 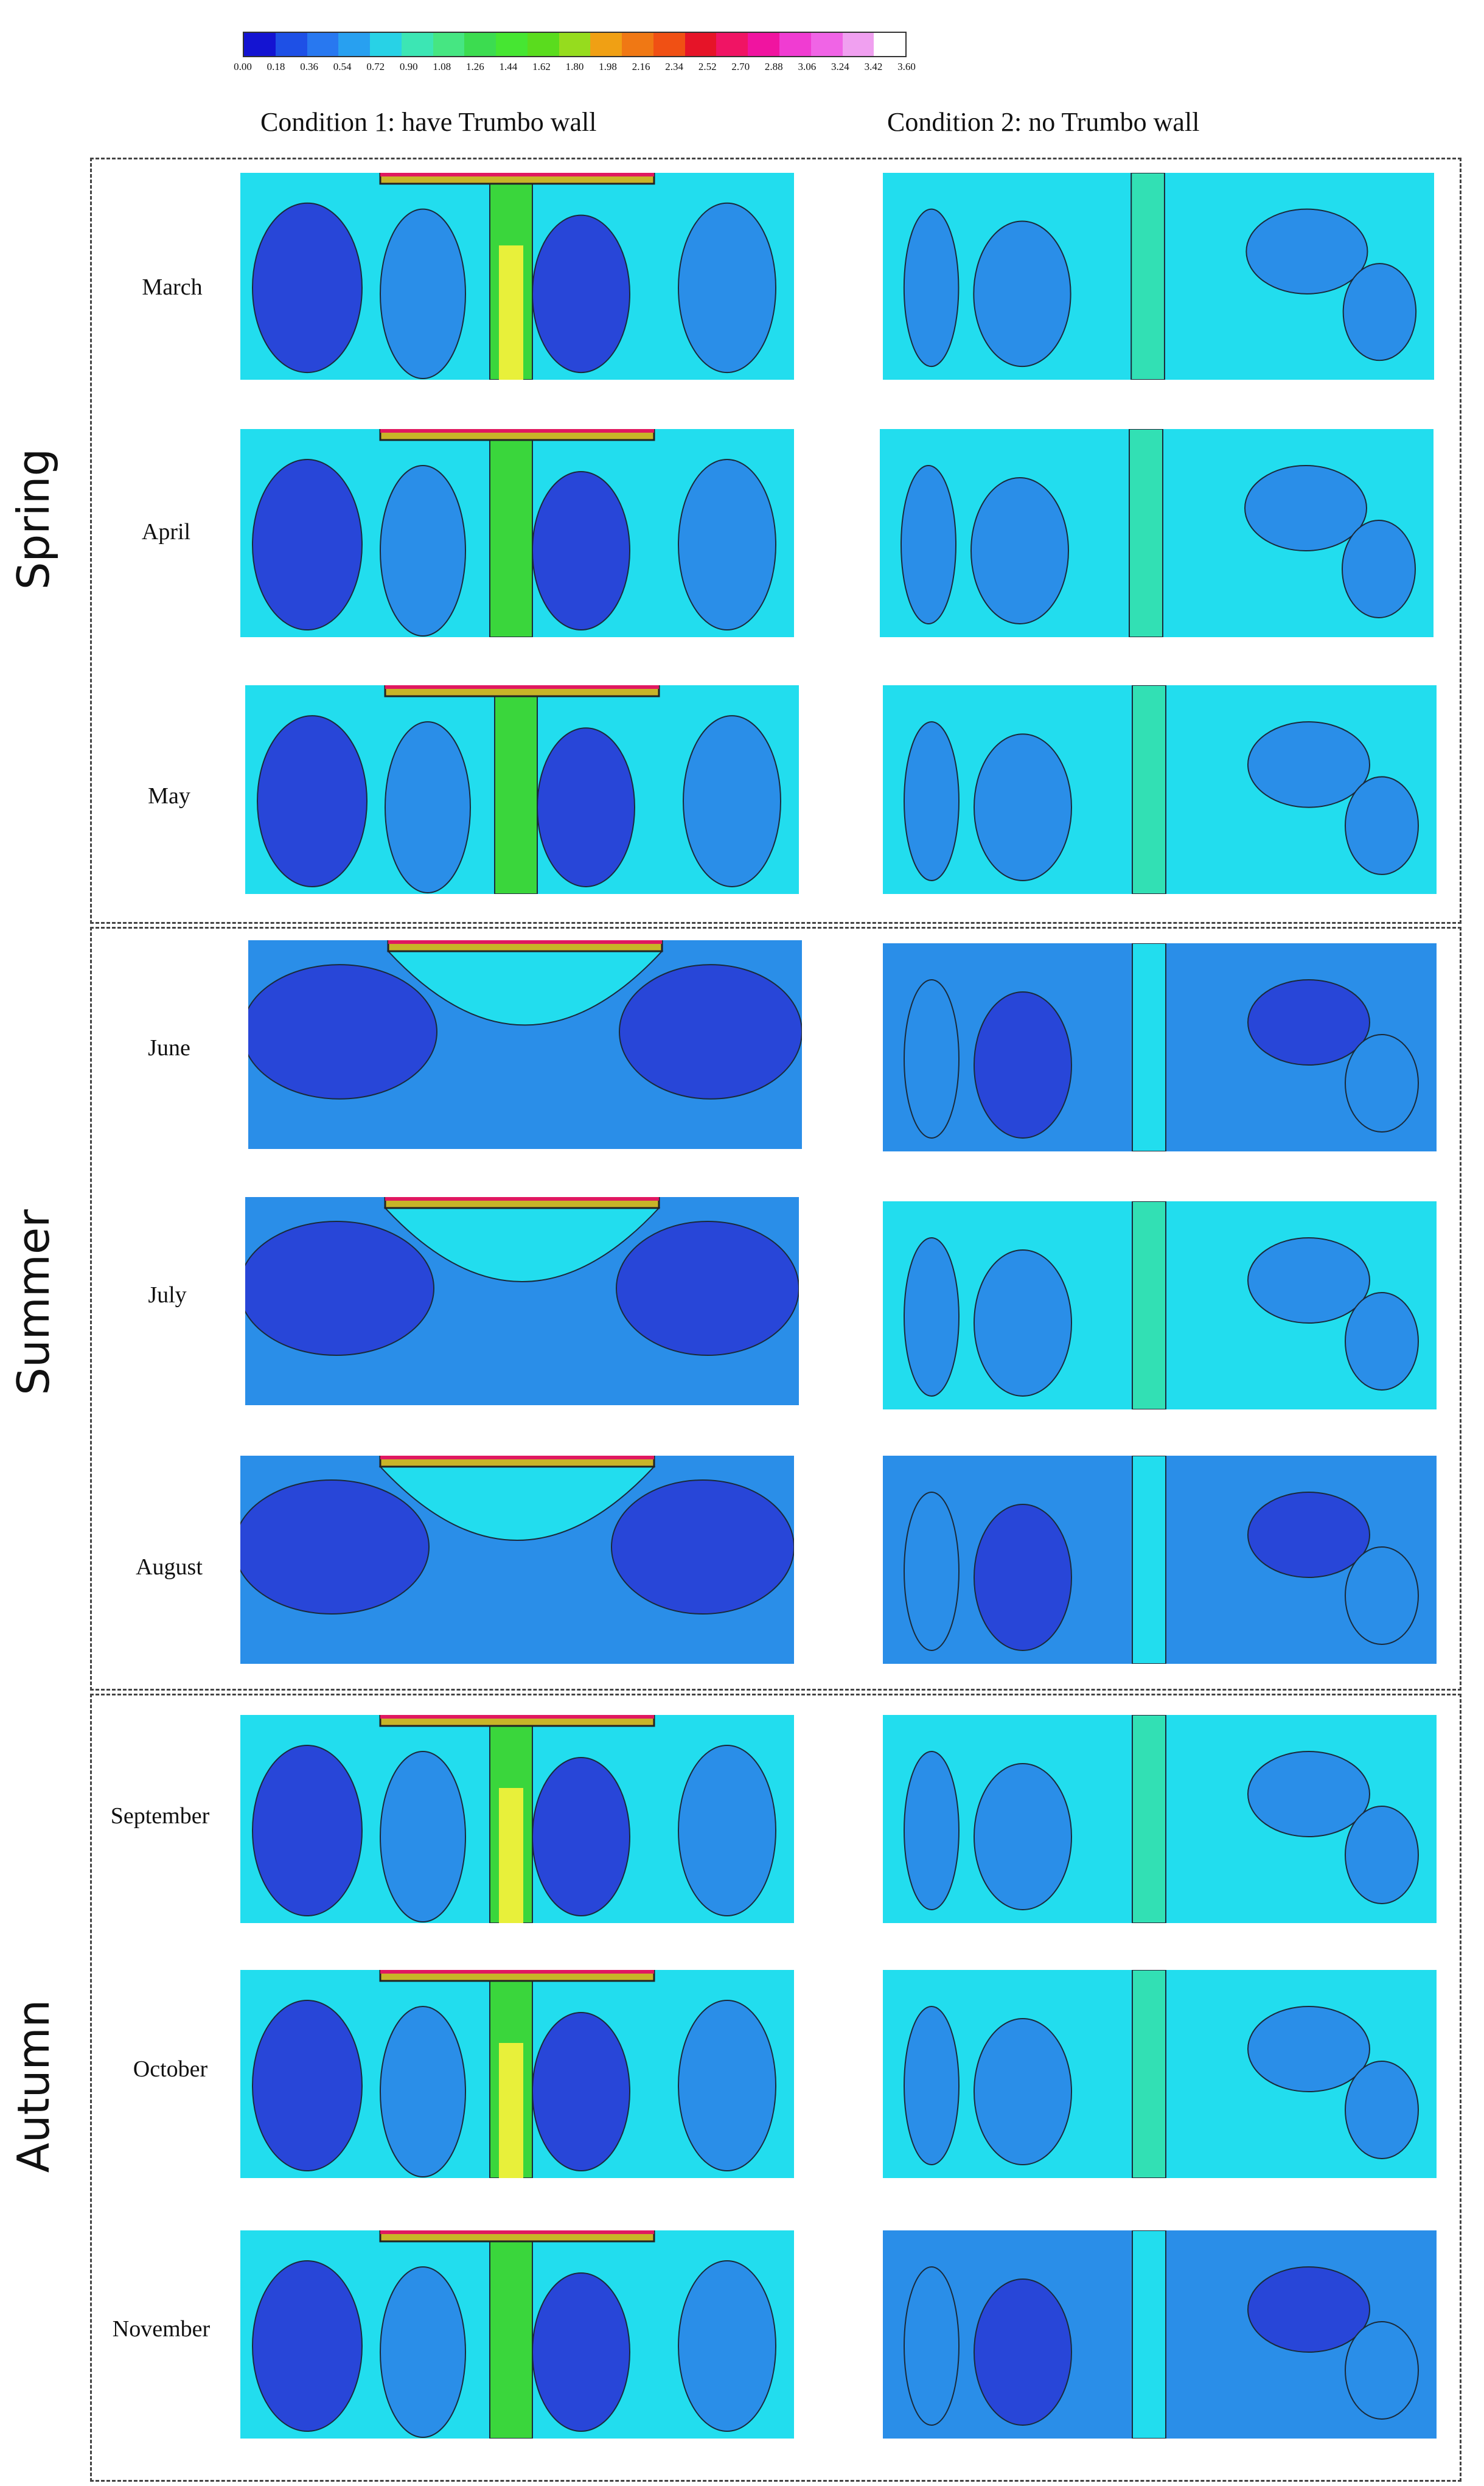 What do you see at coordinates (1160, 1047) in the screenshot?
I see `contour-june-no-wall` at bounding box center [1160, 1047].